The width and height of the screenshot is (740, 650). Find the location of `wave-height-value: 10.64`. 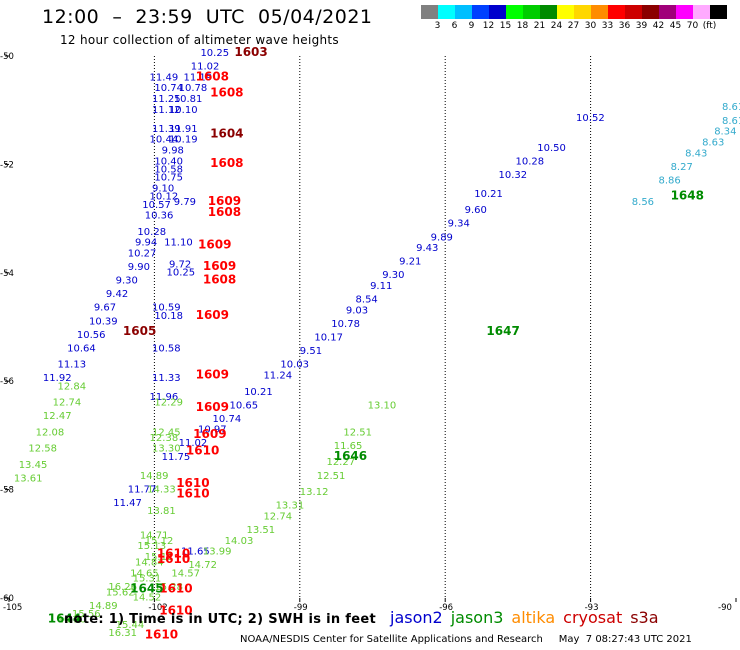

wave-height-value: 10.64 is located at coordinates (81, 348).